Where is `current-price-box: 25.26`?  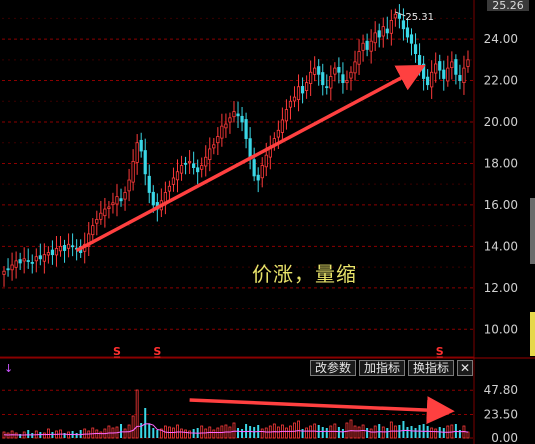 current-price-box: 25.26 is located at coordinates (508, 5).